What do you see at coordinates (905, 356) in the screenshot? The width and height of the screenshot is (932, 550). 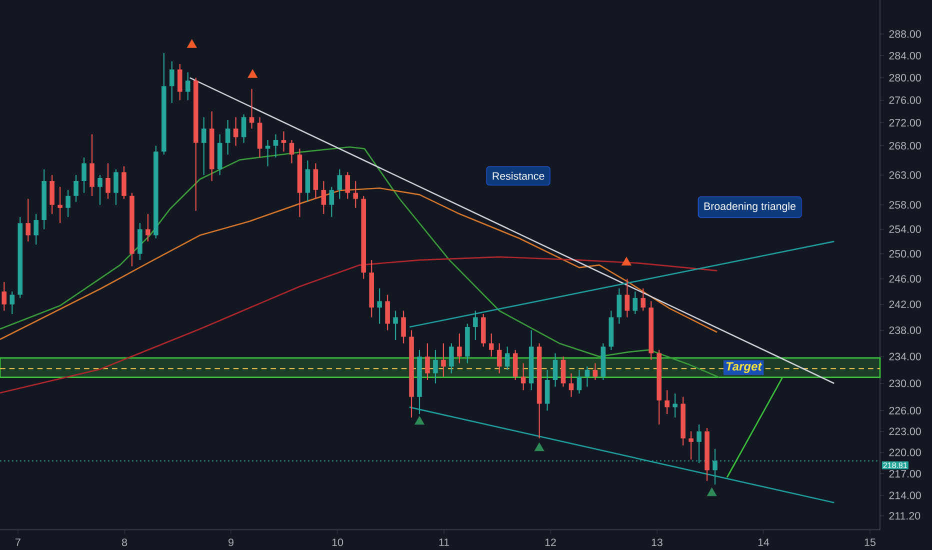 I see `y-tick-label: 234.00` at bounding box center [905, 356].